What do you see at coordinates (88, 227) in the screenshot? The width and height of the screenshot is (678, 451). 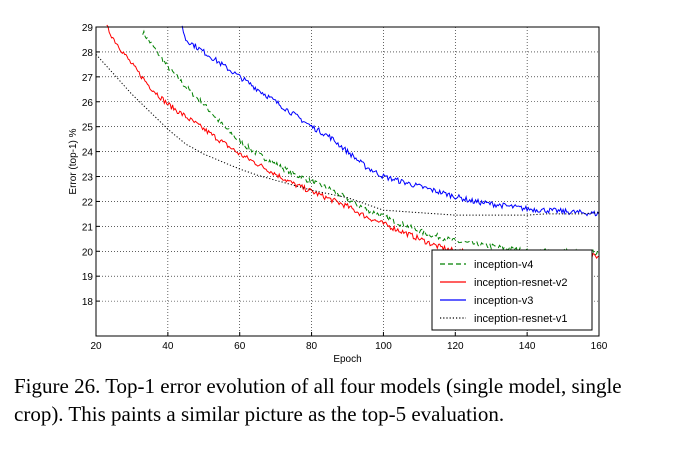 I see `y-tick-label: 21` at bounding box center [88, 227].